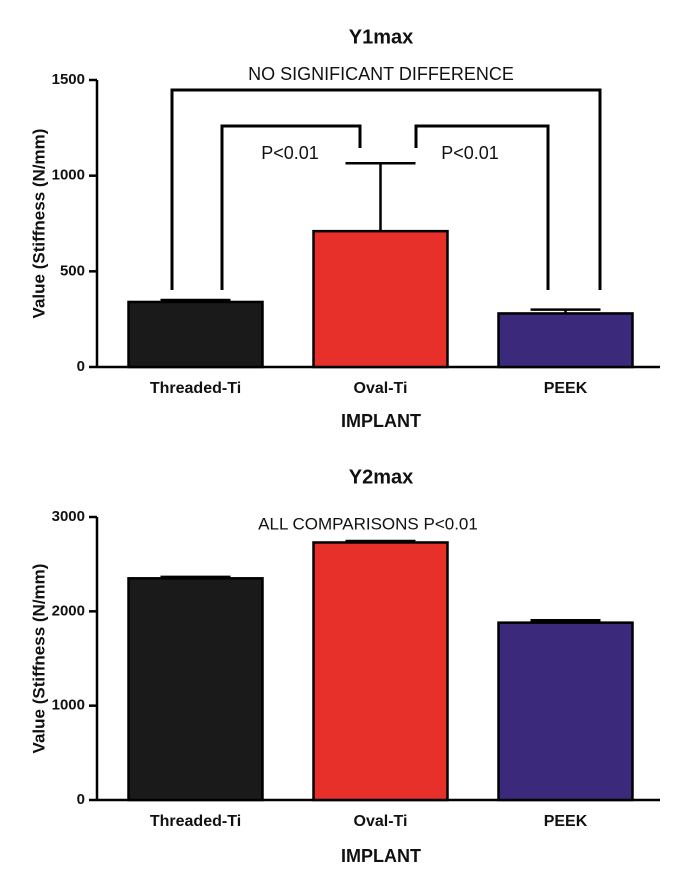 Image resolution: width=673 pixels, height=895 pixels. Describe the element at coordinates (381, 37) in the screenshot. I see `chart-title: Y1max` at that location.